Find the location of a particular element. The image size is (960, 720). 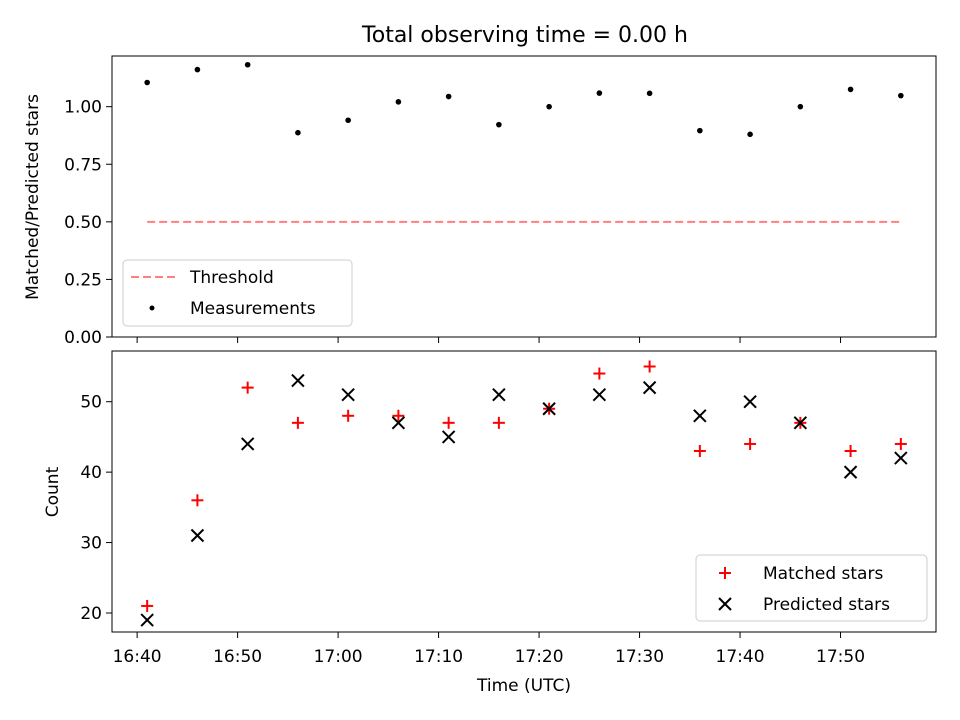

legend-matched-label: Matched stars is located at coordinates (823, 574).